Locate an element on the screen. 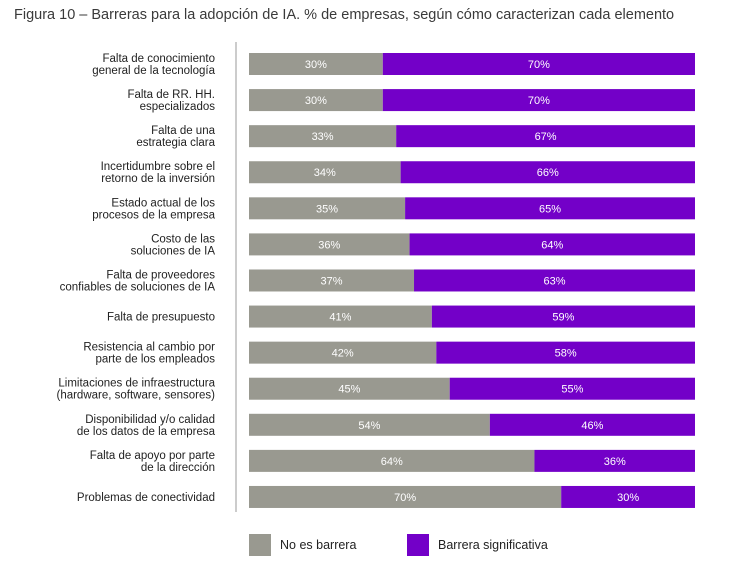 The height and width of the screenshot is (569, 751). data-label: 46% is located at coordinates (592, 426).